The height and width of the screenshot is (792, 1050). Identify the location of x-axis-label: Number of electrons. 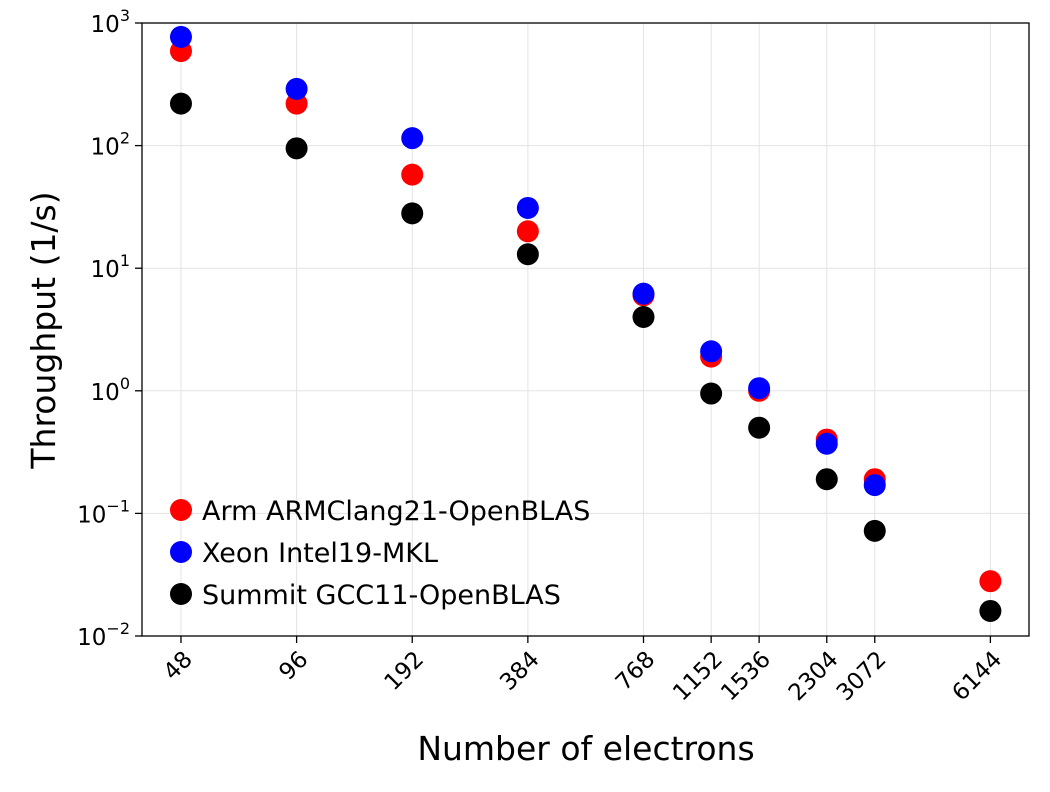
(585, 748).